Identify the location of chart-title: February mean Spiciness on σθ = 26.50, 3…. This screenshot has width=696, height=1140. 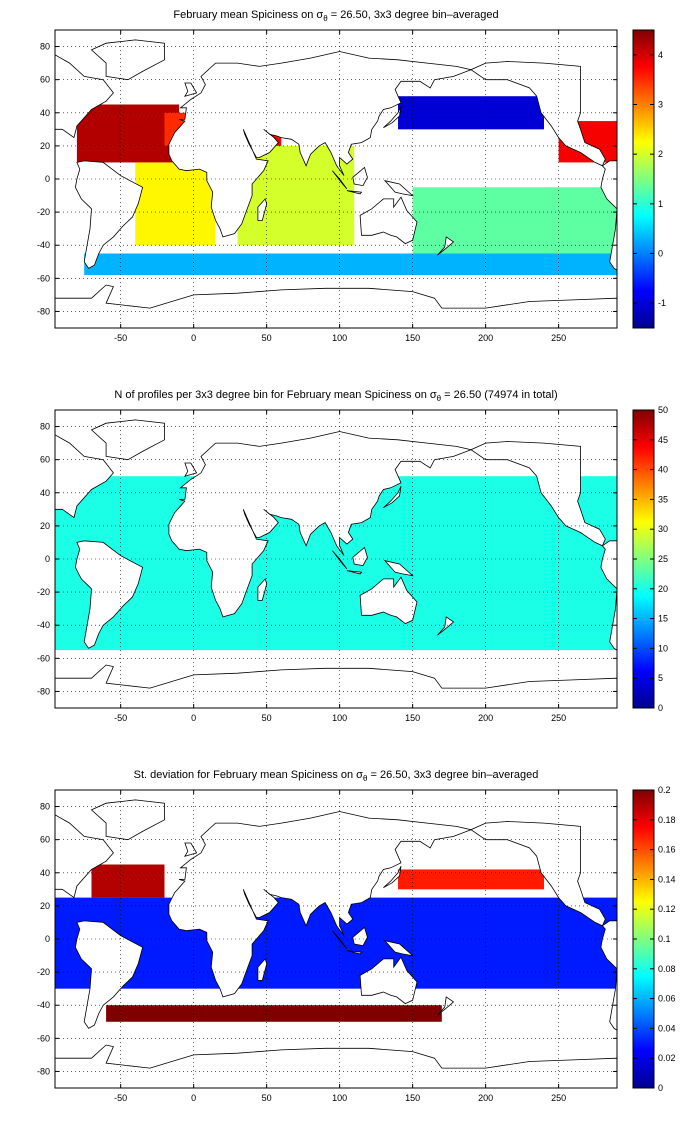
(335, 16).